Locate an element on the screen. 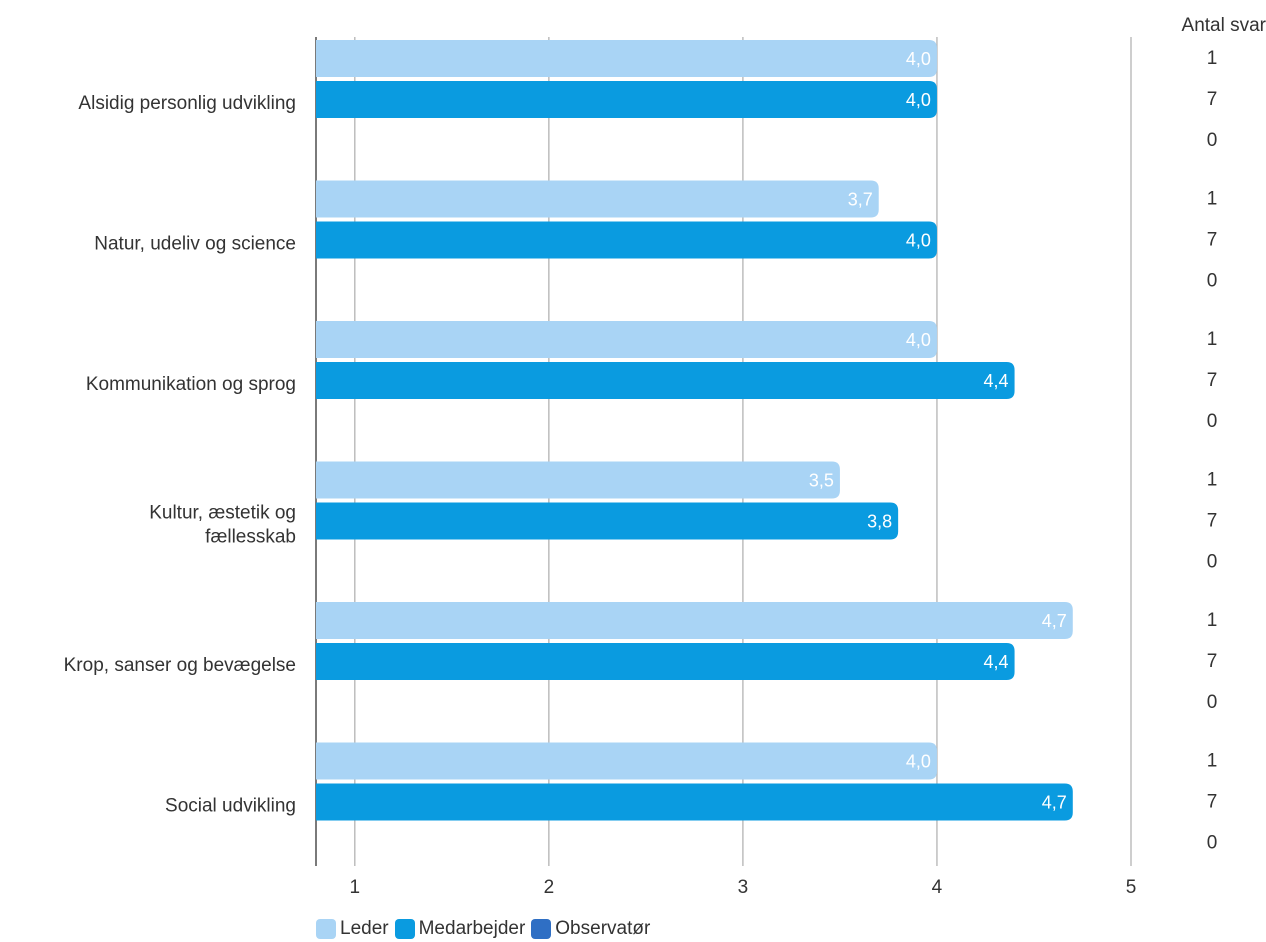 The width and height of the screenshot is (1266, 942). category-label: Kultur, æstetik og is located at coordinates (222, 513).